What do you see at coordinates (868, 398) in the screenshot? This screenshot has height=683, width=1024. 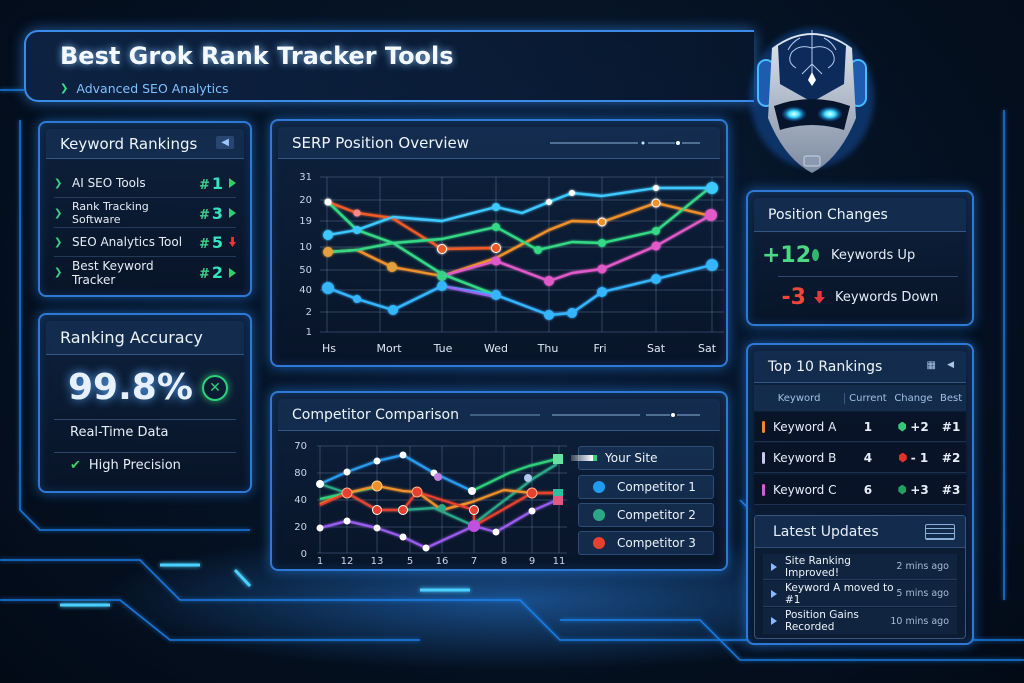 I see `col-current: Current` at bounding box center [868, 398].